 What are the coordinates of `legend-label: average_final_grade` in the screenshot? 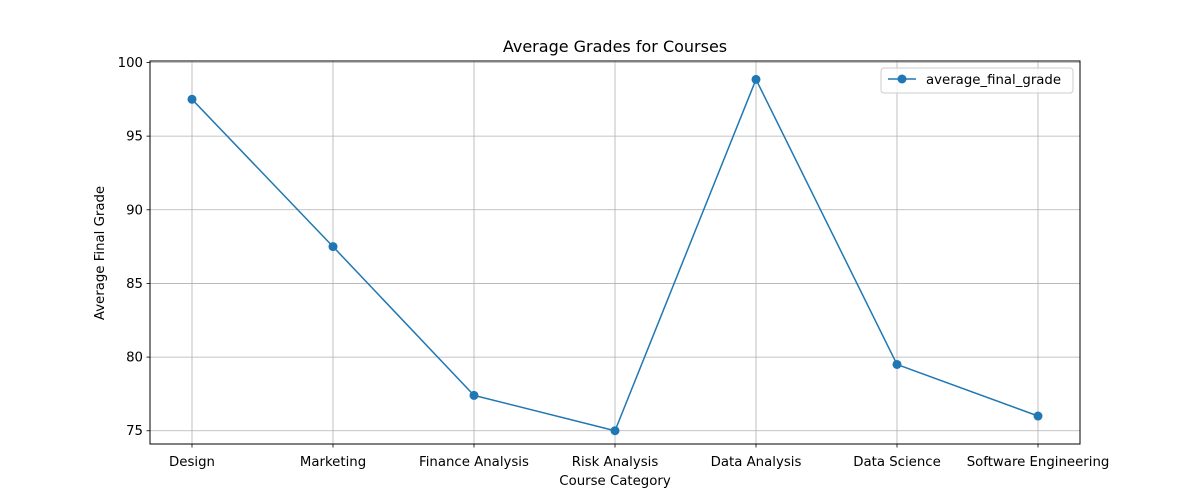 It's located at (993, 80).